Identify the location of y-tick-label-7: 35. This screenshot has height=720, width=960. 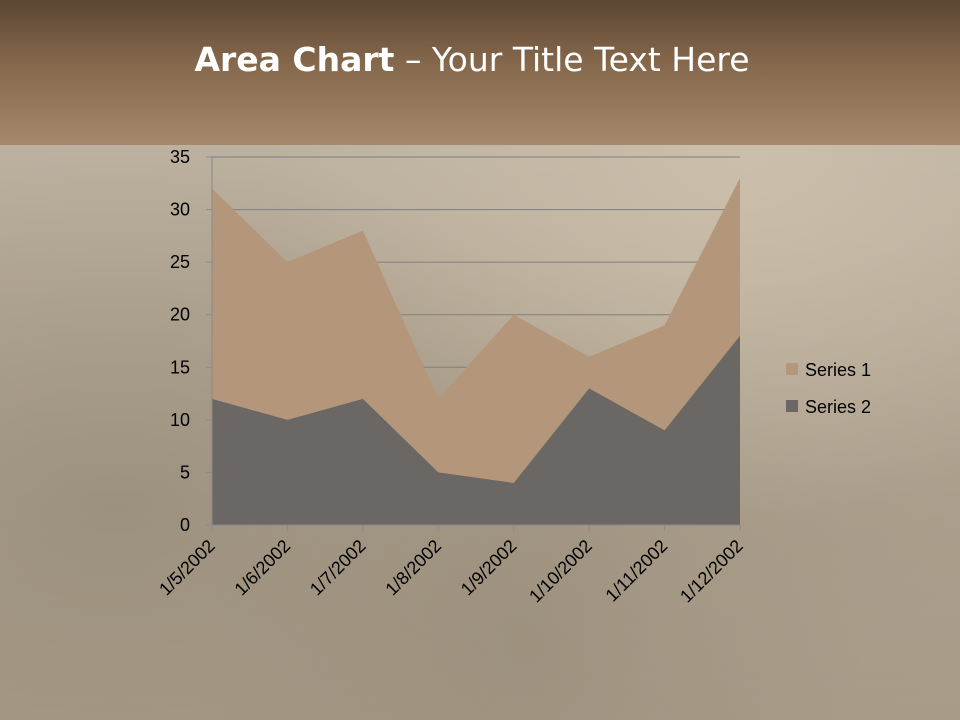
(180, 157).